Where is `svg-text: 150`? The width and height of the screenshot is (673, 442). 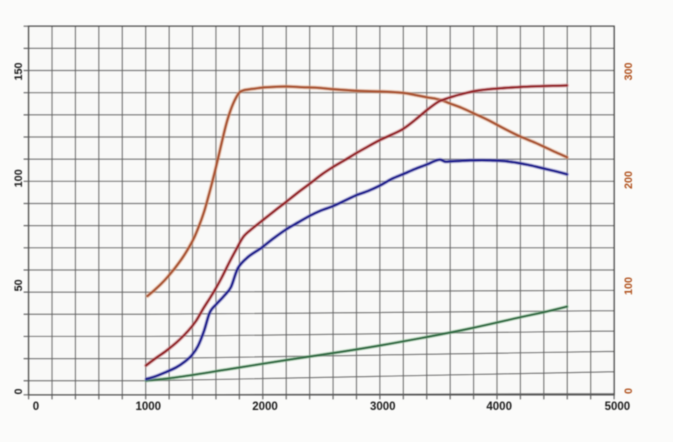
svg-text: 150 is located at coordinates (19, 71).